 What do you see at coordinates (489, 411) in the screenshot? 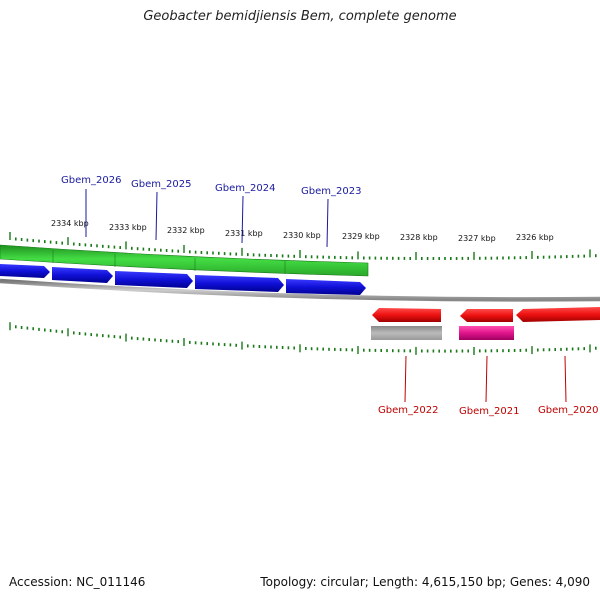
I see `gene-label-gbem-2021: Gbem_2021` at bounding box center [489, 411].